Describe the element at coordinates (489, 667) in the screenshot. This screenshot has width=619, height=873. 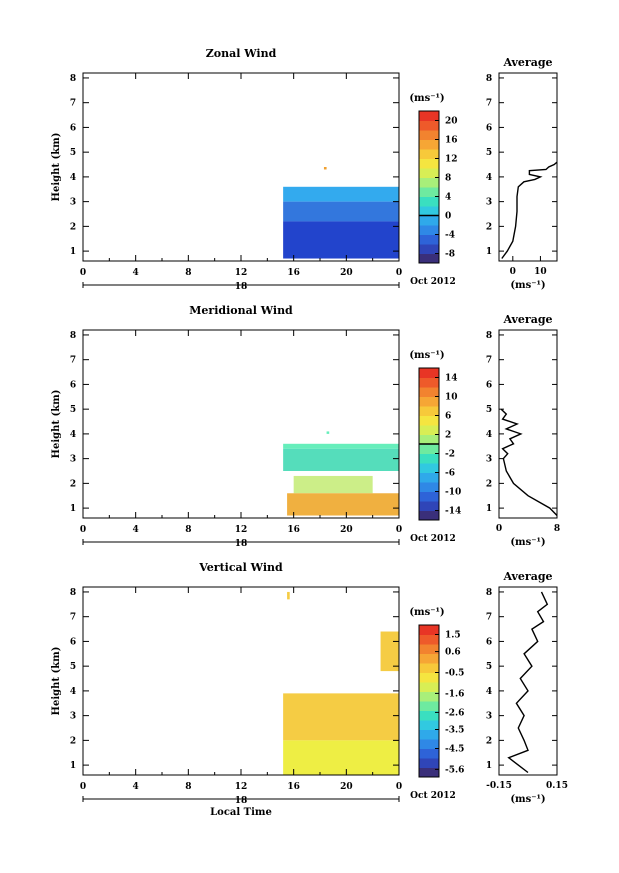
I see `panel-2-average-ytick-label: 5` at that location.